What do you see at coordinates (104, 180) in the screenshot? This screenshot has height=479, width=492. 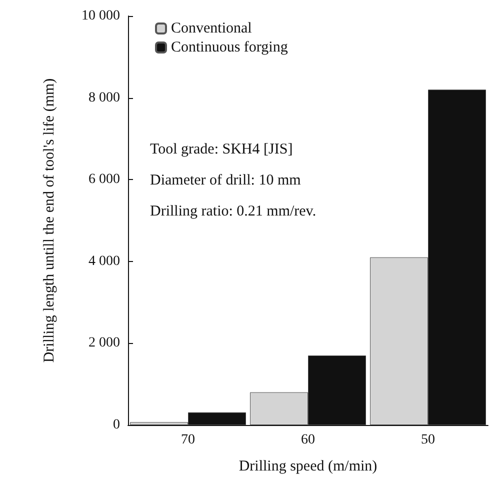 I see `y-tick-label: 6 000` at bounding box center [104, 180].